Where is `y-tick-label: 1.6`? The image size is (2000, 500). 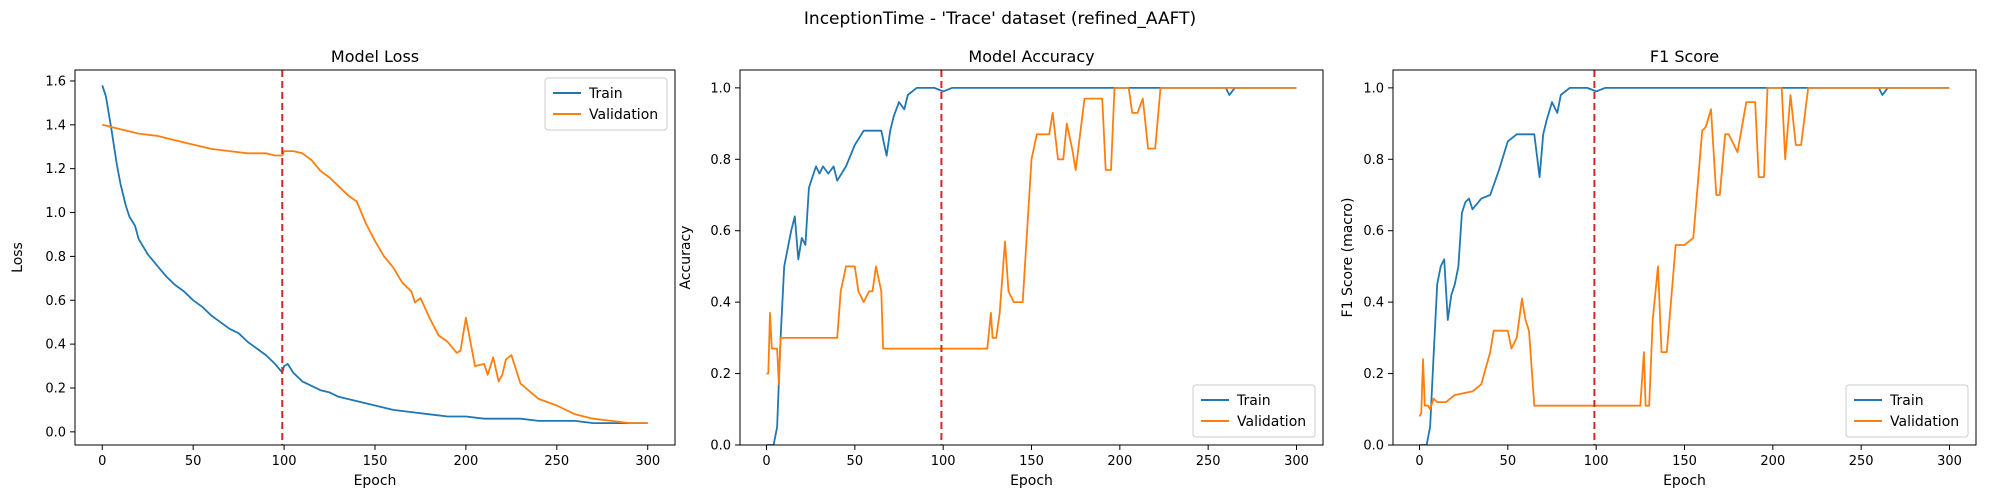
y-tick-label: 1.6 is located at coordinates (55, 81).